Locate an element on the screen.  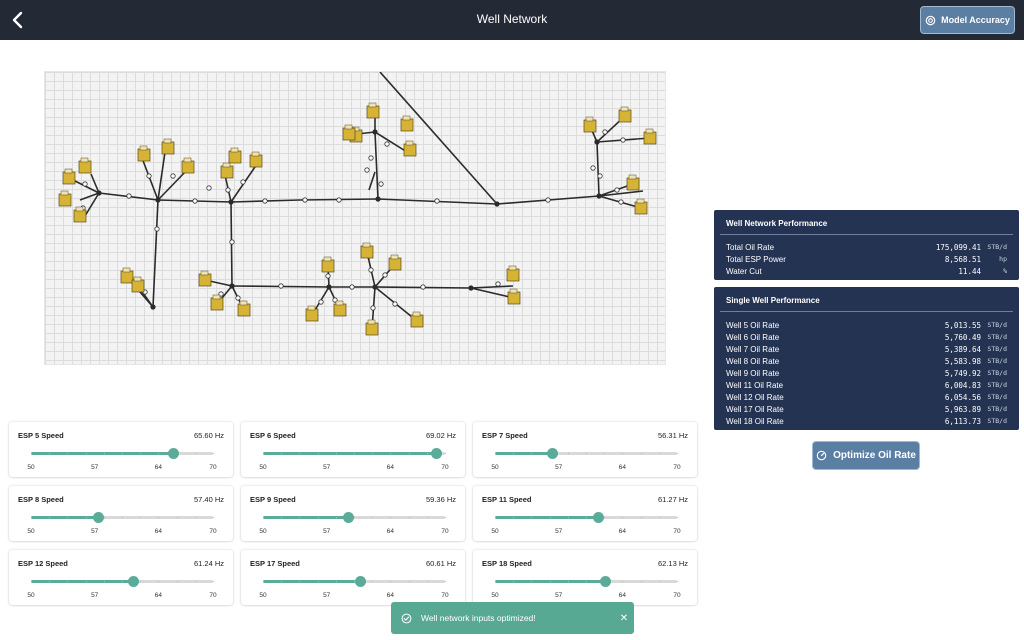
esp-speed-card: ESP 7 Speed 56.31 Hz 50 57 64 70 is located at coordinates (585, 449).